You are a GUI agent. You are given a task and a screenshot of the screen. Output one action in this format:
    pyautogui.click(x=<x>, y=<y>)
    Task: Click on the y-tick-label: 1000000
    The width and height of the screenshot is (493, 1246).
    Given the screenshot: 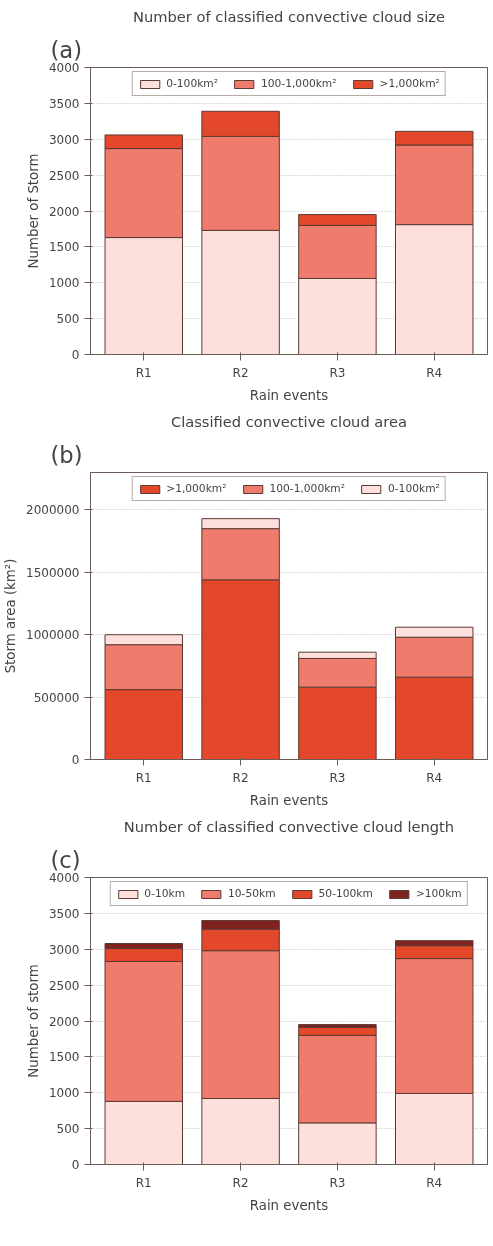 What is the action you would take?
    pyautogui.click(x=53, y=635)
    